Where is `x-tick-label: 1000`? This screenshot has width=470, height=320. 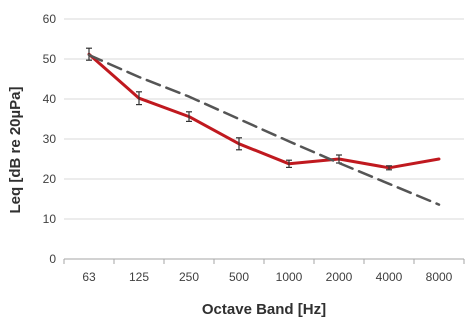
x-tick-label: 1000 is located at coordinates (289, 277).